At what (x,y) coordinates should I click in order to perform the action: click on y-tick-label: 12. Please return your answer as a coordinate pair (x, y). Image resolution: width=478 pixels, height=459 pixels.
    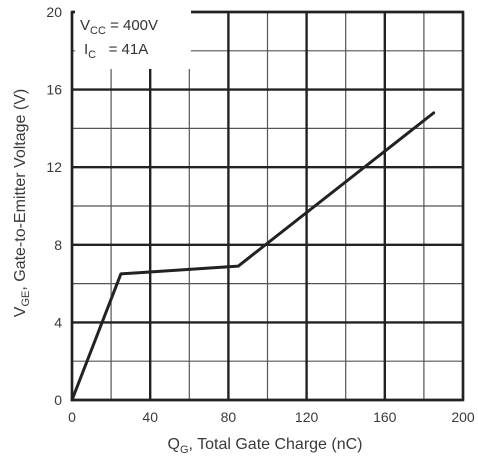
    Looking at the image, I should click on (54, 167).